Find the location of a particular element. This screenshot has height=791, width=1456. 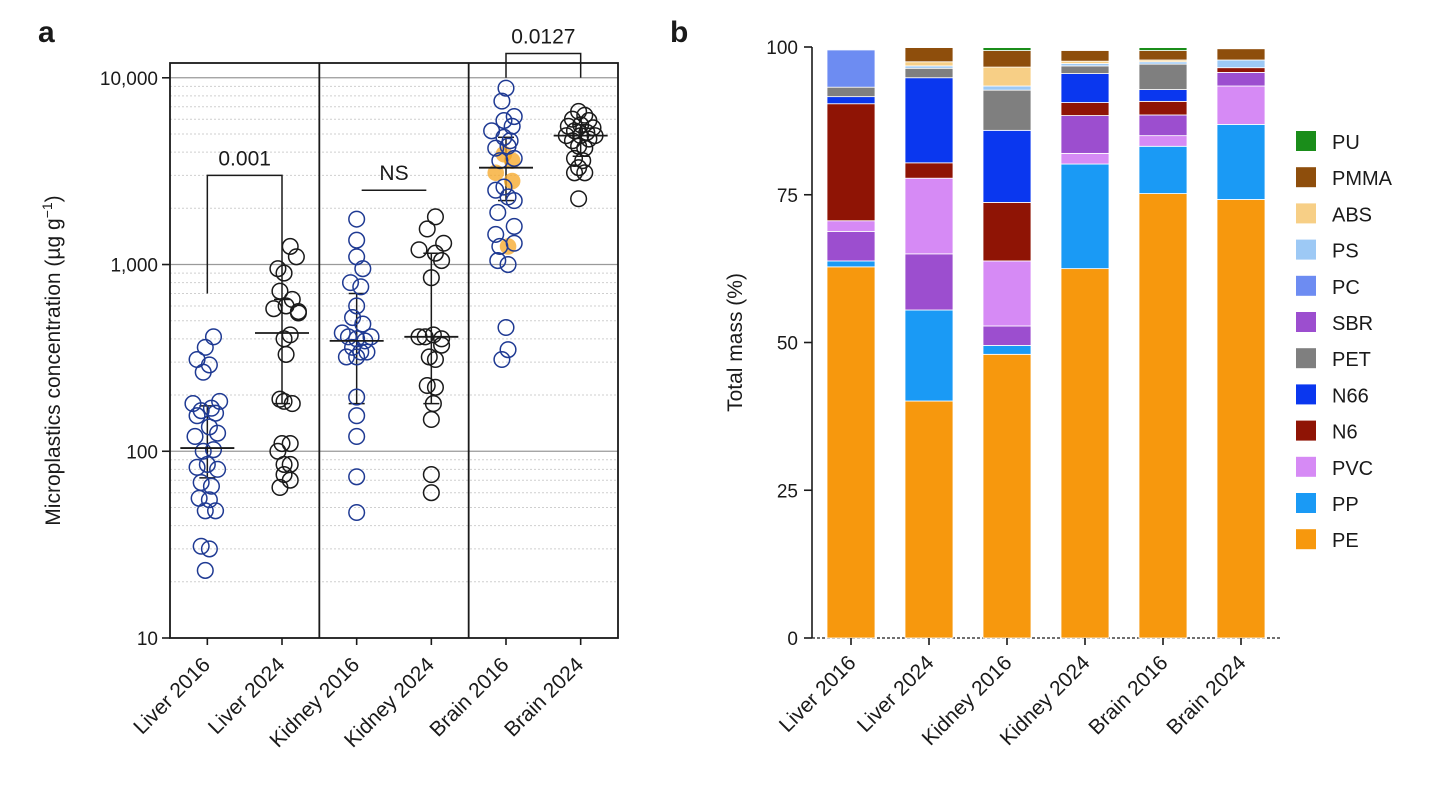

legend-label: PS is located at coordinates (1345, 252).